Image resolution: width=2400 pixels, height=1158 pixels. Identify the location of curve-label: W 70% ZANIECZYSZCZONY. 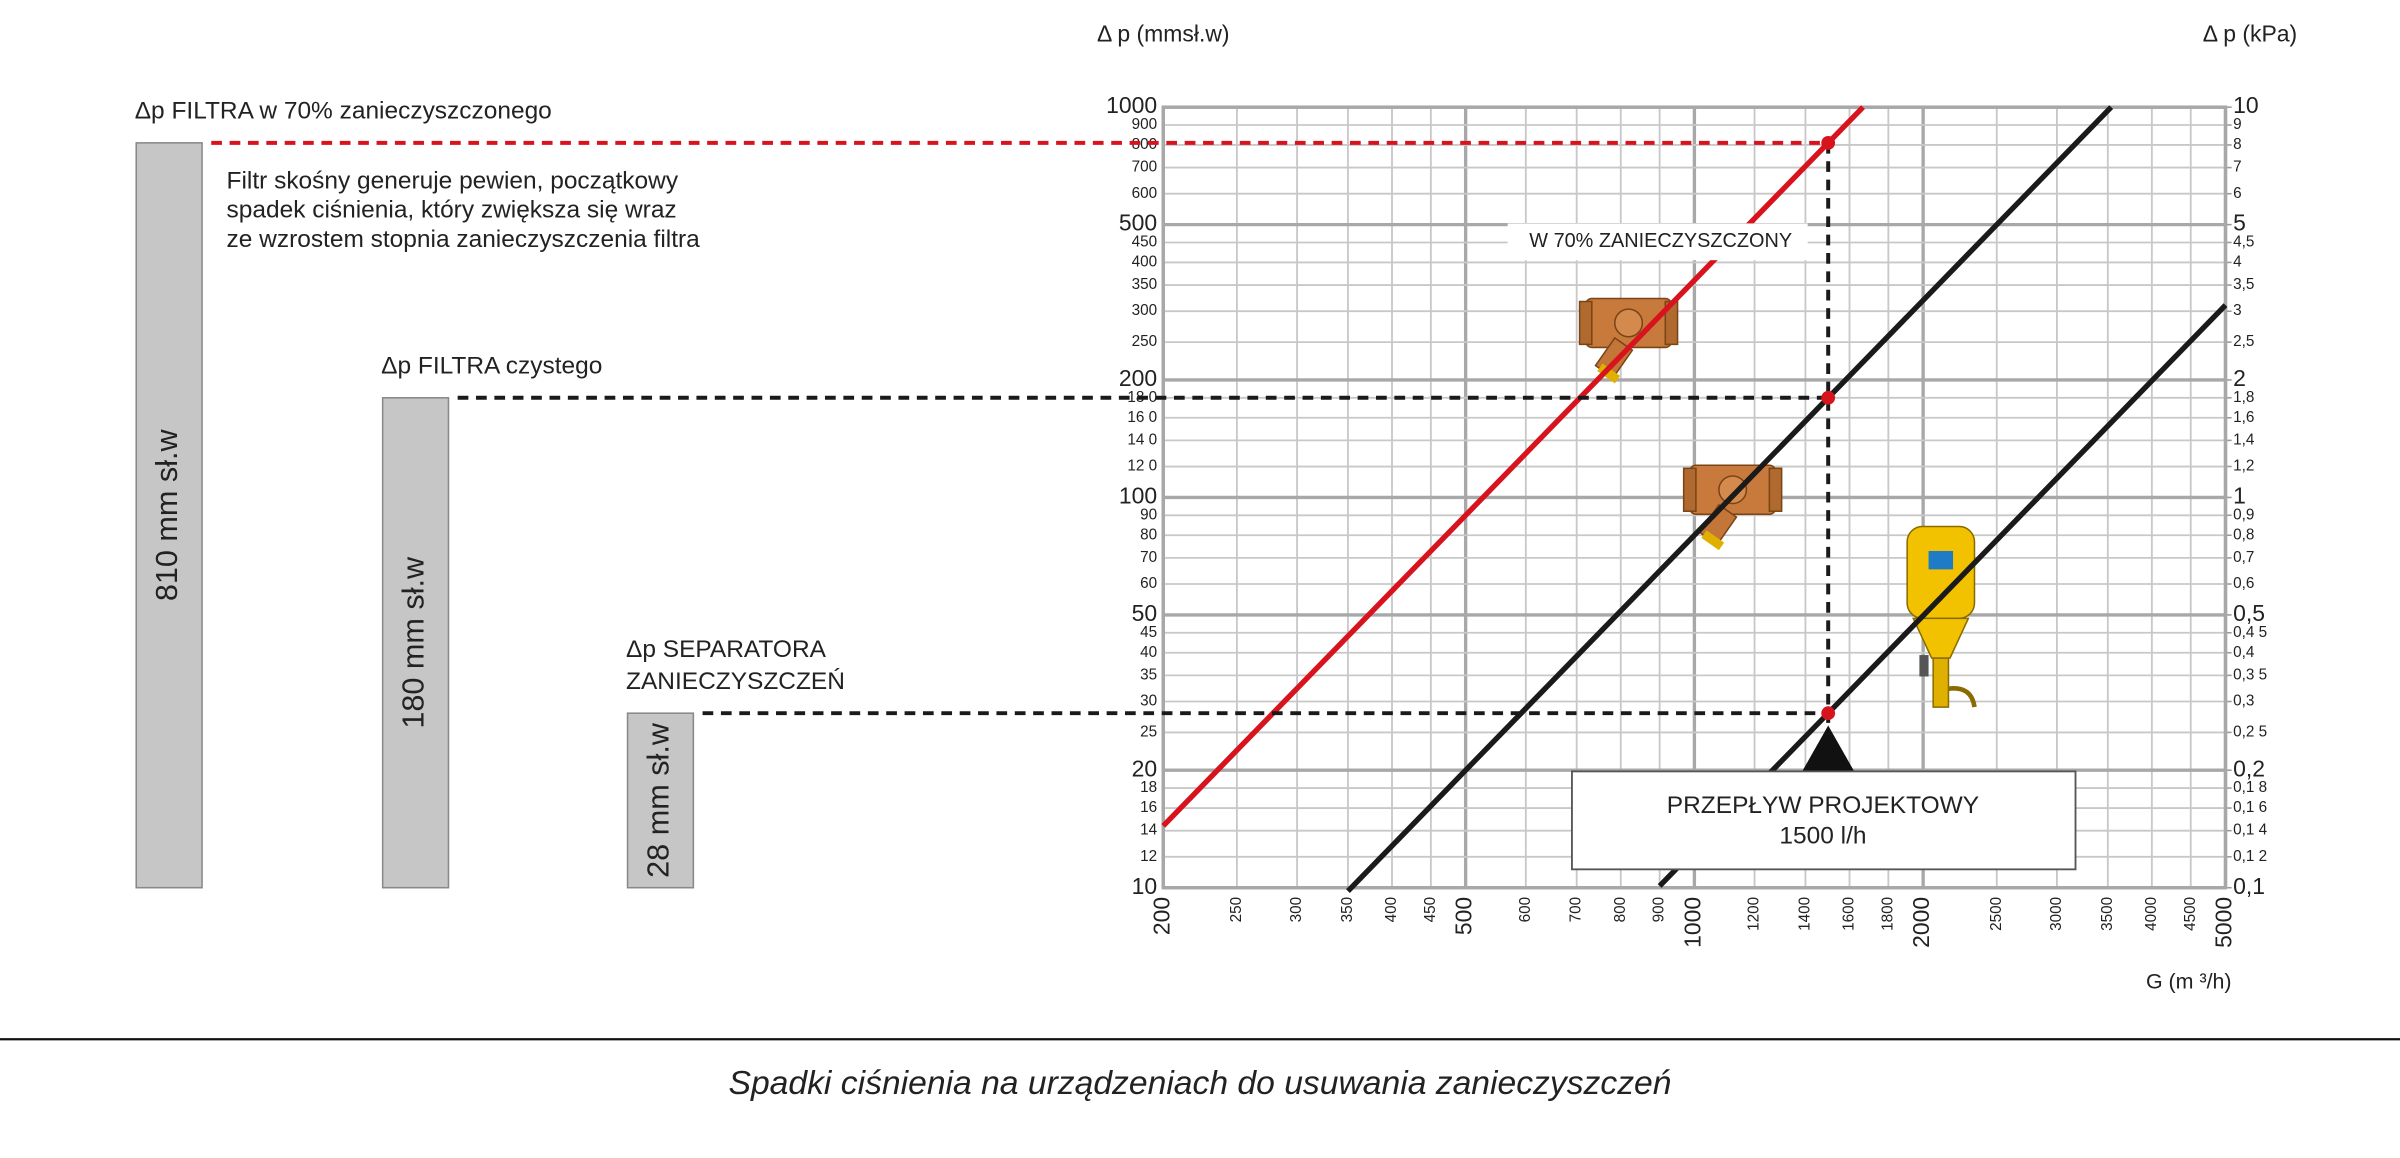
(1660, 241).